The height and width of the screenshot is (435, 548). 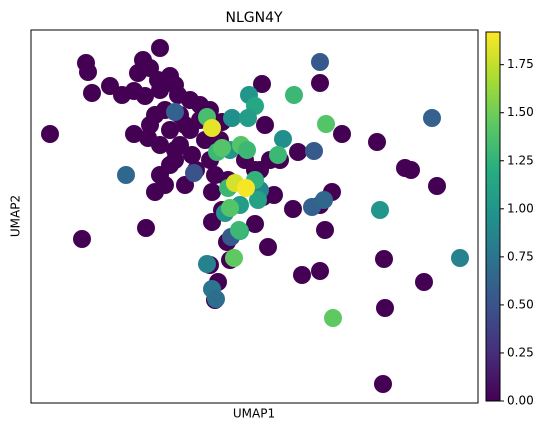 What do you see at coordinates (520, 160) in the screenshot?
I see `colorbar-tick-label: 1.25` at bounding box center [520, 160].